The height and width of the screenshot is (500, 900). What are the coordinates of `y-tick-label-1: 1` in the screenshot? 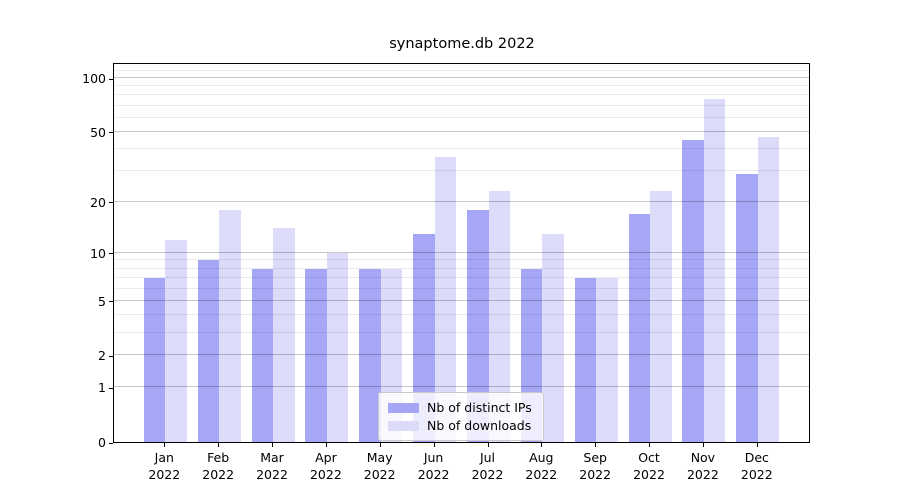 It's located at (102, 388).